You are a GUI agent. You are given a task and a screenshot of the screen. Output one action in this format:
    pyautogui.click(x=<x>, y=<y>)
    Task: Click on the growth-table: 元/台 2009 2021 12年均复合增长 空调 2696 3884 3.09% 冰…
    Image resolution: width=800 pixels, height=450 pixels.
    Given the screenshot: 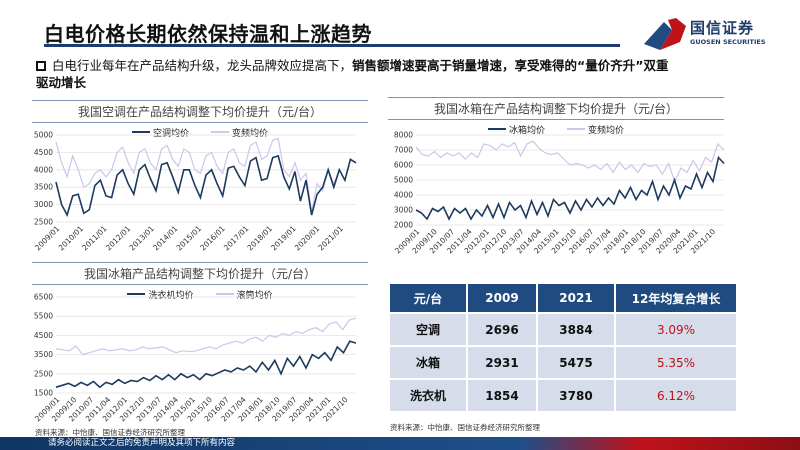 What is the action you would take?
    pyautogui.click(x=563, y=347)
    